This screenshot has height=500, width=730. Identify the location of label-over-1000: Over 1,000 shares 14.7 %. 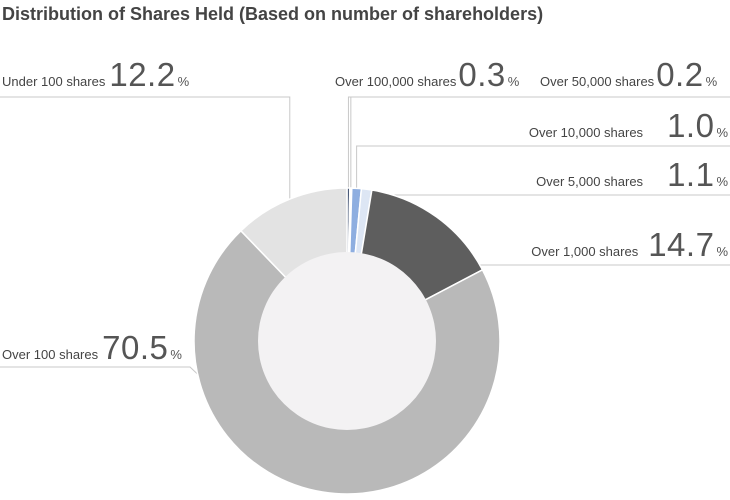
(629, 244).